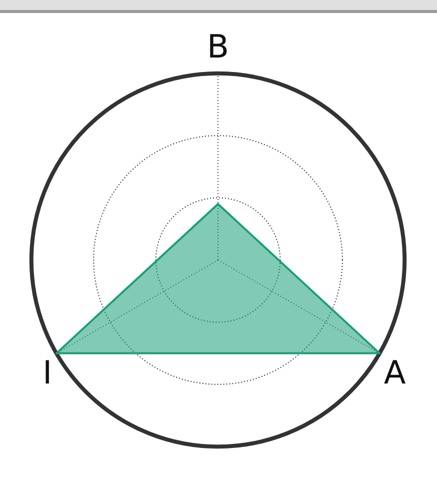 This screenshot has height=485, width=437. What do you see at coordinates (395, 372) in the screenshot?
I see `spoke-label: A` at bounding box center [395, 372].